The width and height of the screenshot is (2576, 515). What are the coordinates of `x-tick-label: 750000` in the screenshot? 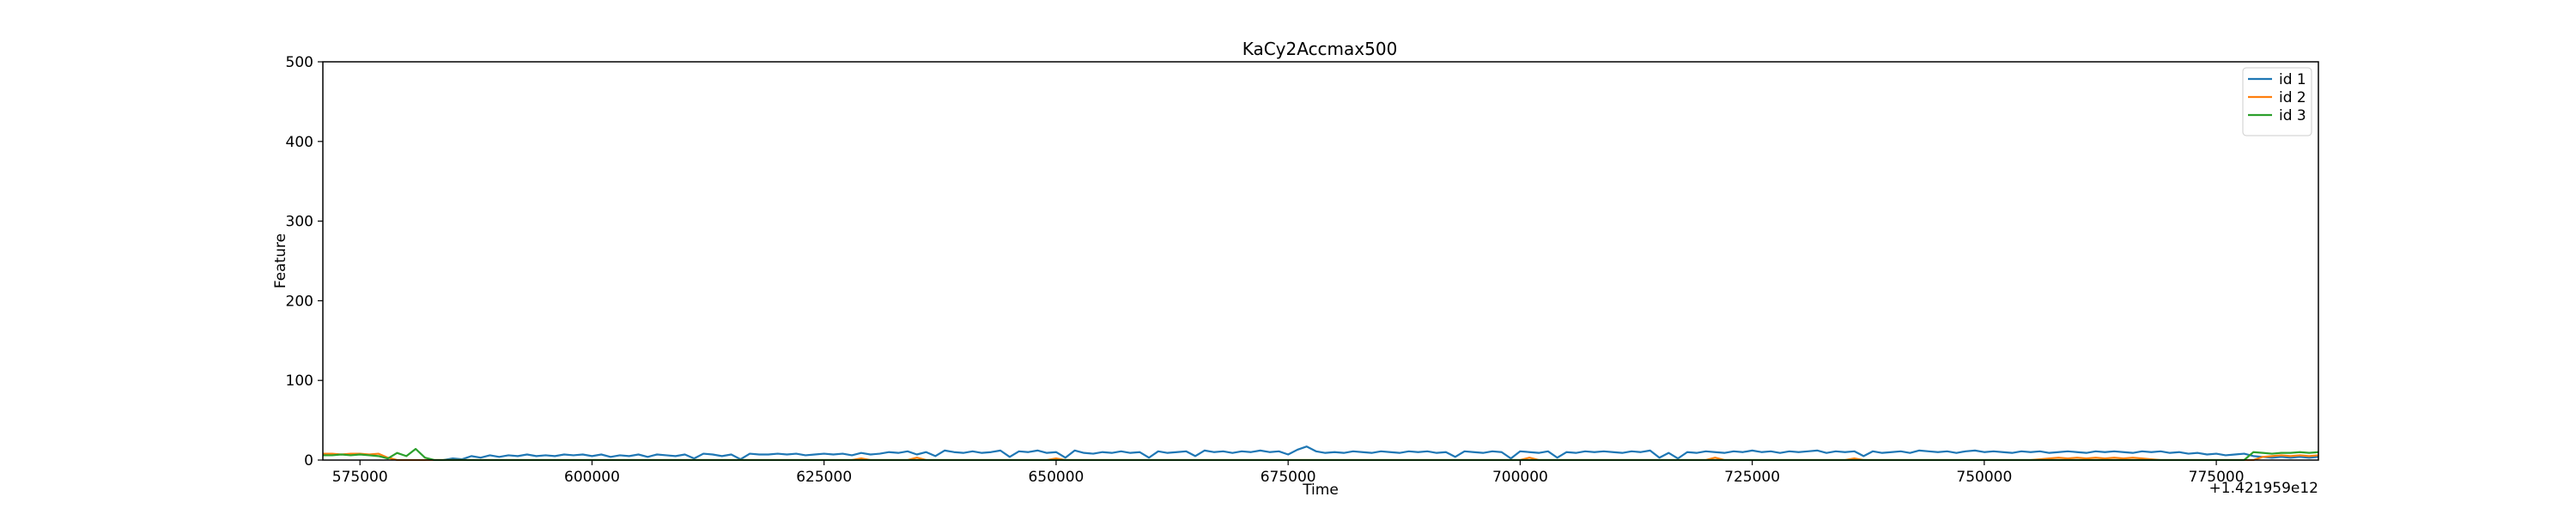 It's located at (1984, 477).